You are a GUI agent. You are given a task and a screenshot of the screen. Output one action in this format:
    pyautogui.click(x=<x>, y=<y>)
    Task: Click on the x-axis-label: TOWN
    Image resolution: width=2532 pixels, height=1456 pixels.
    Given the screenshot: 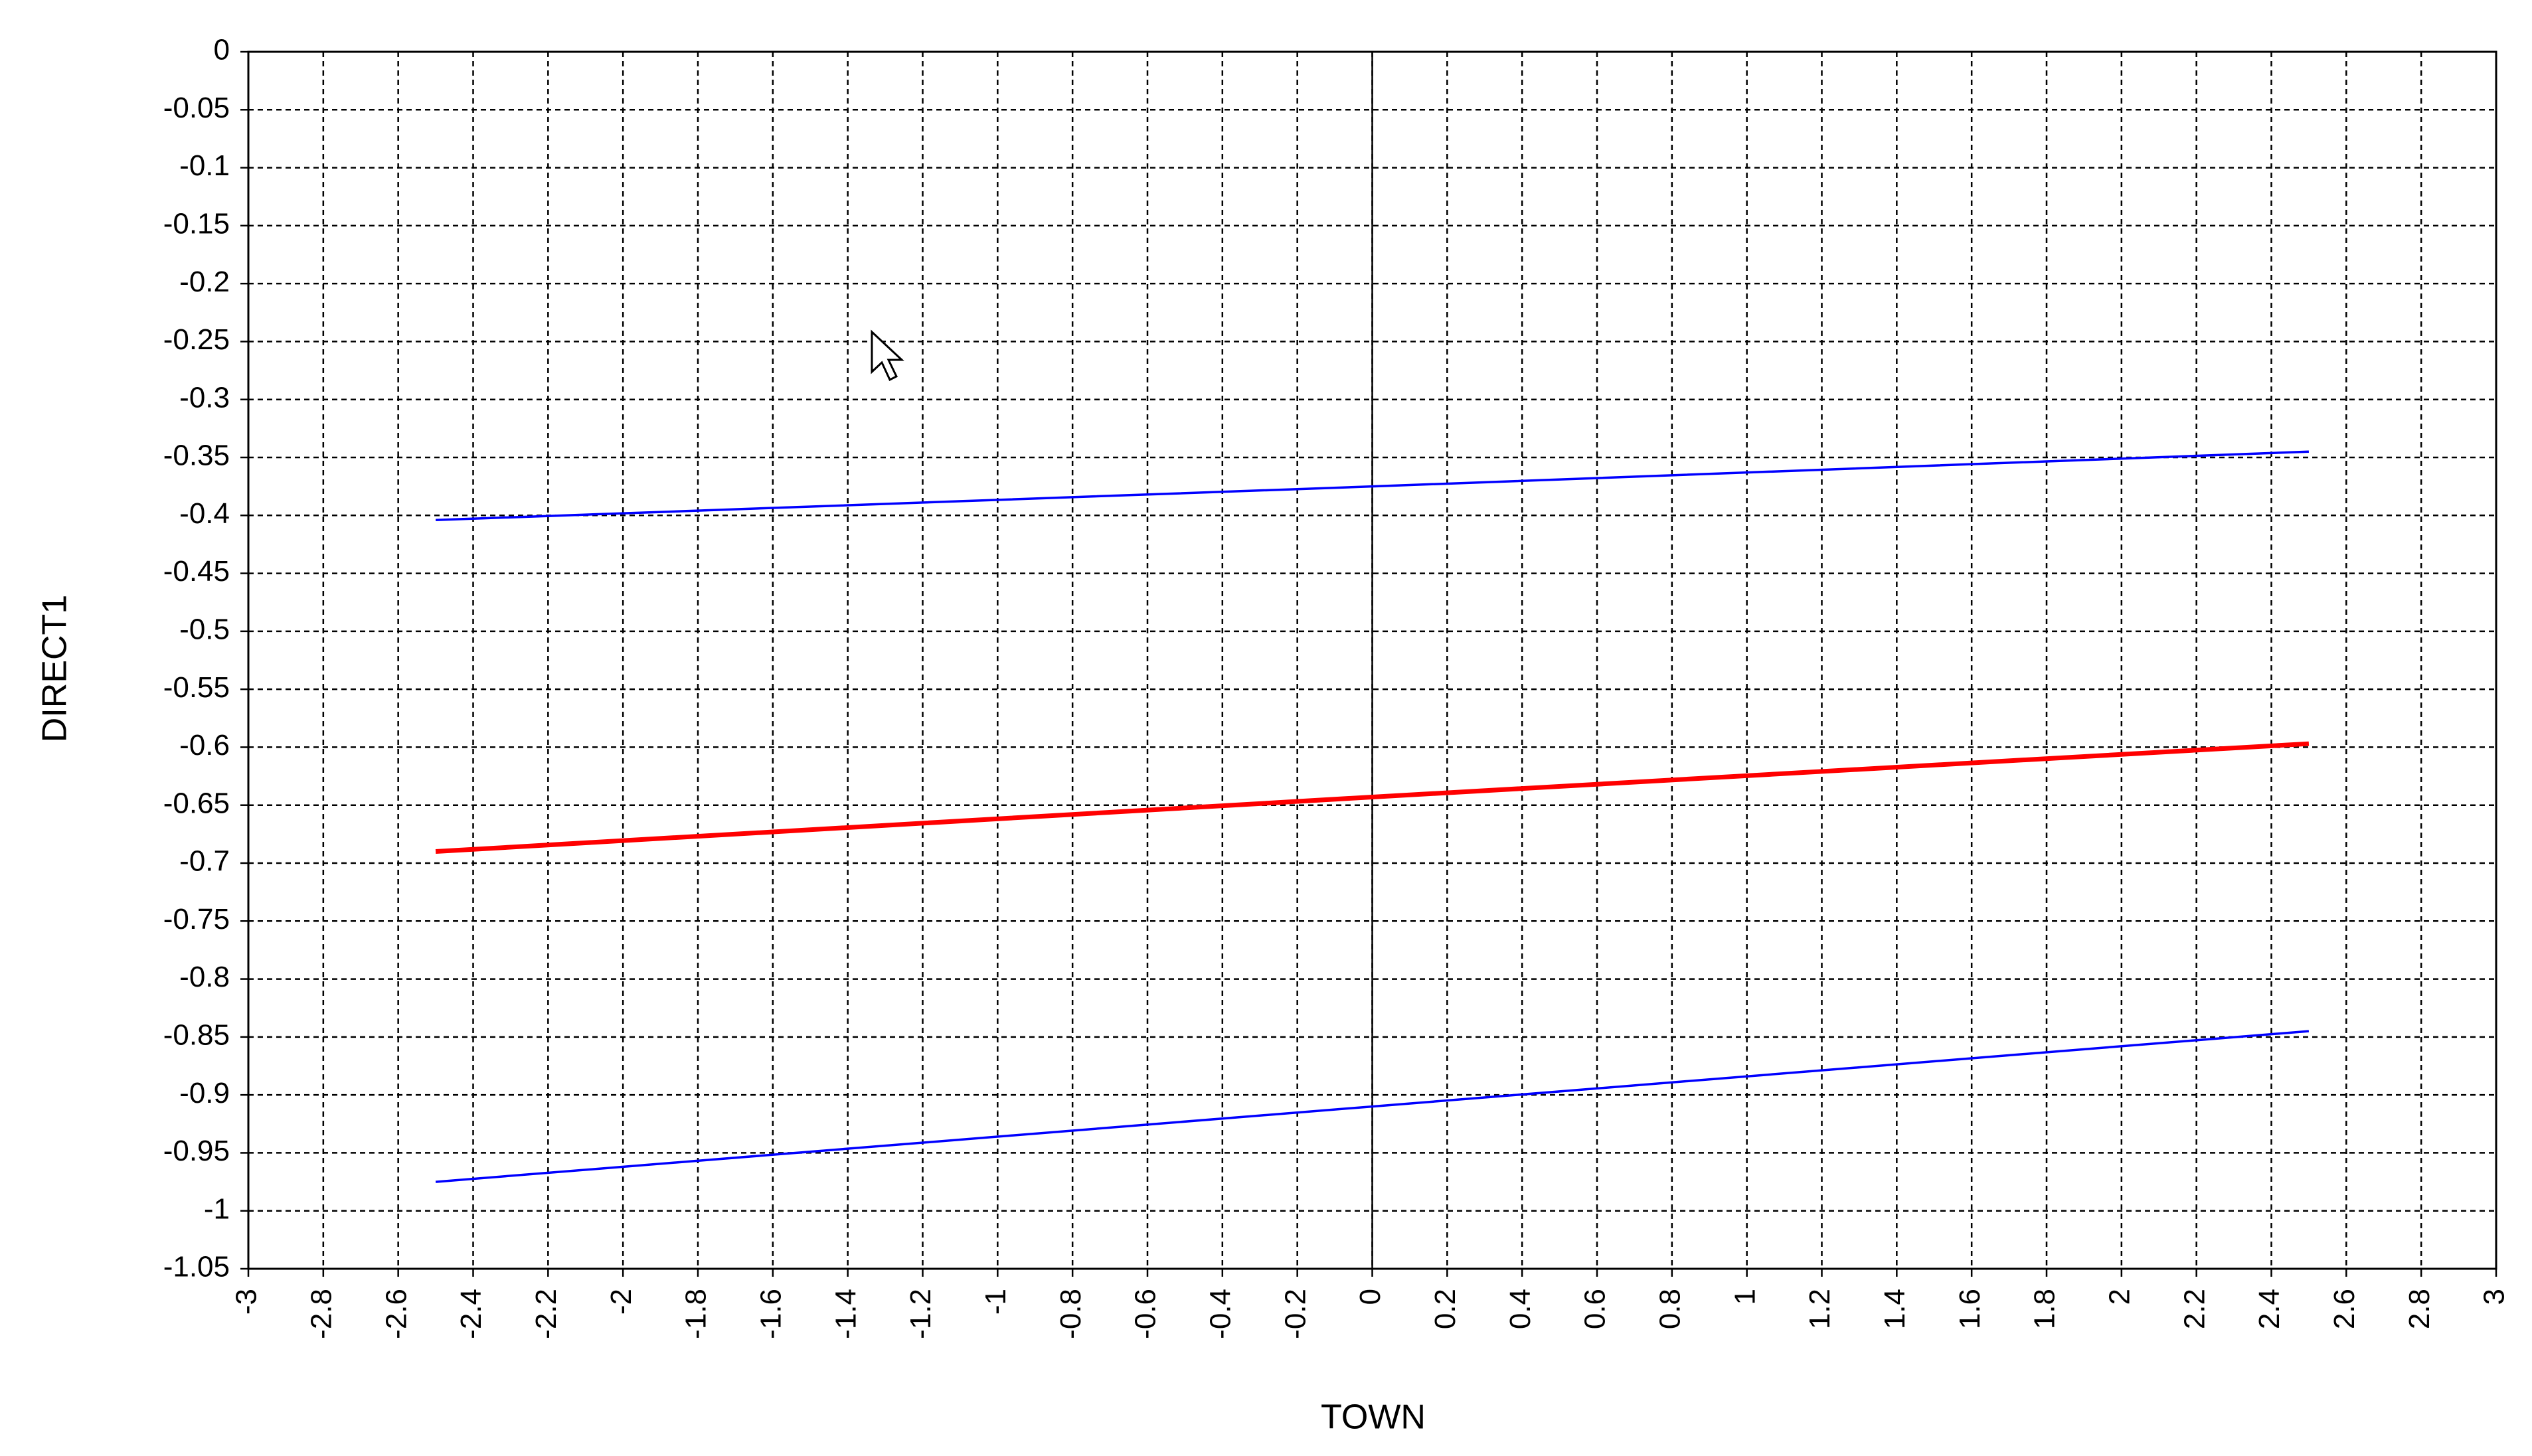 What is the action you would take?
    pyautogui.click(x=1373, y=1417)
    